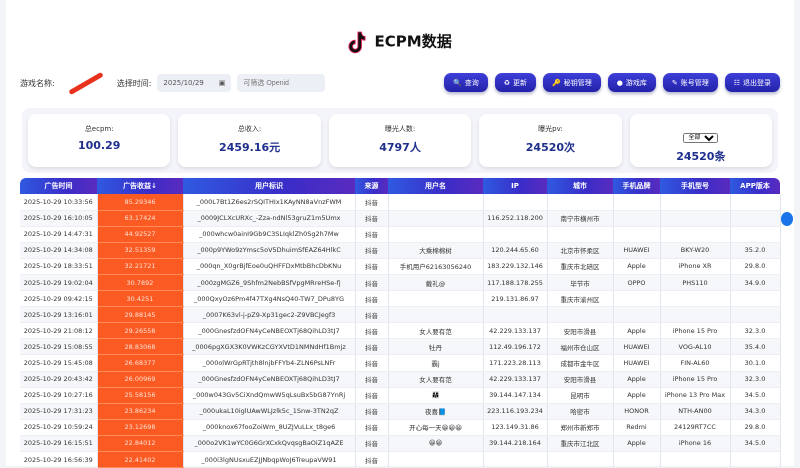  Describe the element at coordinates (695, 186) in the screenshot. I see `column-header: 手机型号` at that location.